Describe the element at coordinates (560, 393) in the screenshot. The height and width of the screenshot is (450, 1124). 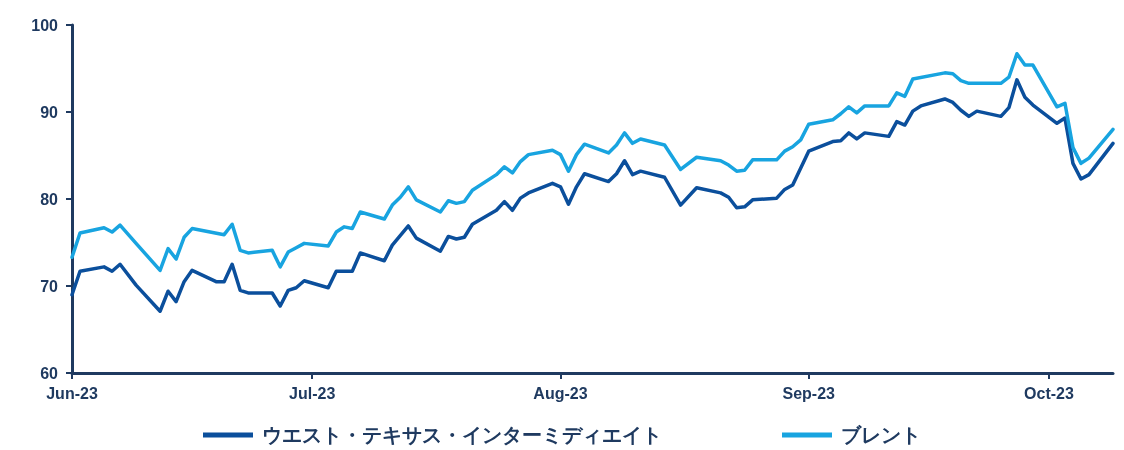
I see `x-tick-label: Aug-23` at that location.